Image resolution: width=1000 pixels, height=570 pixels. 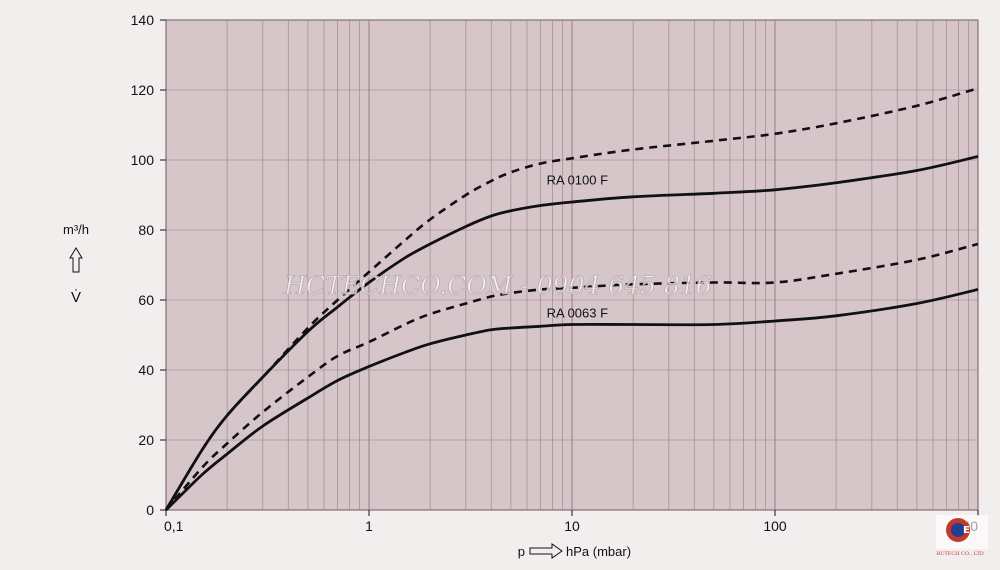 I want to click on y-tick-label: 140, so click(x=143, y=20).